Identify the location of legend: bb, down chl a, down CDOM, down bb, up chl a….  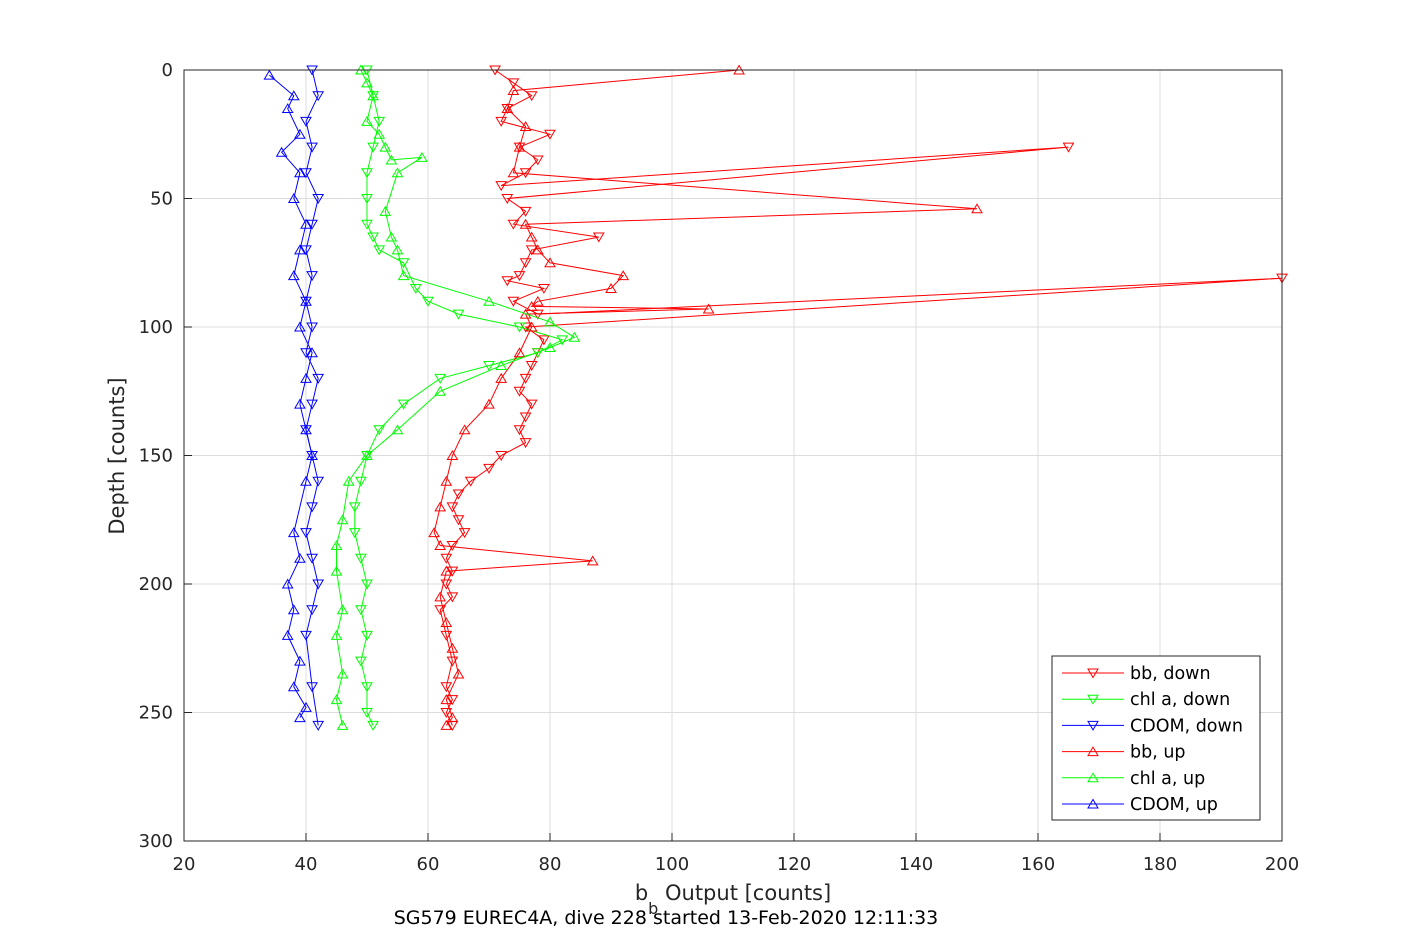
(1156, 738).